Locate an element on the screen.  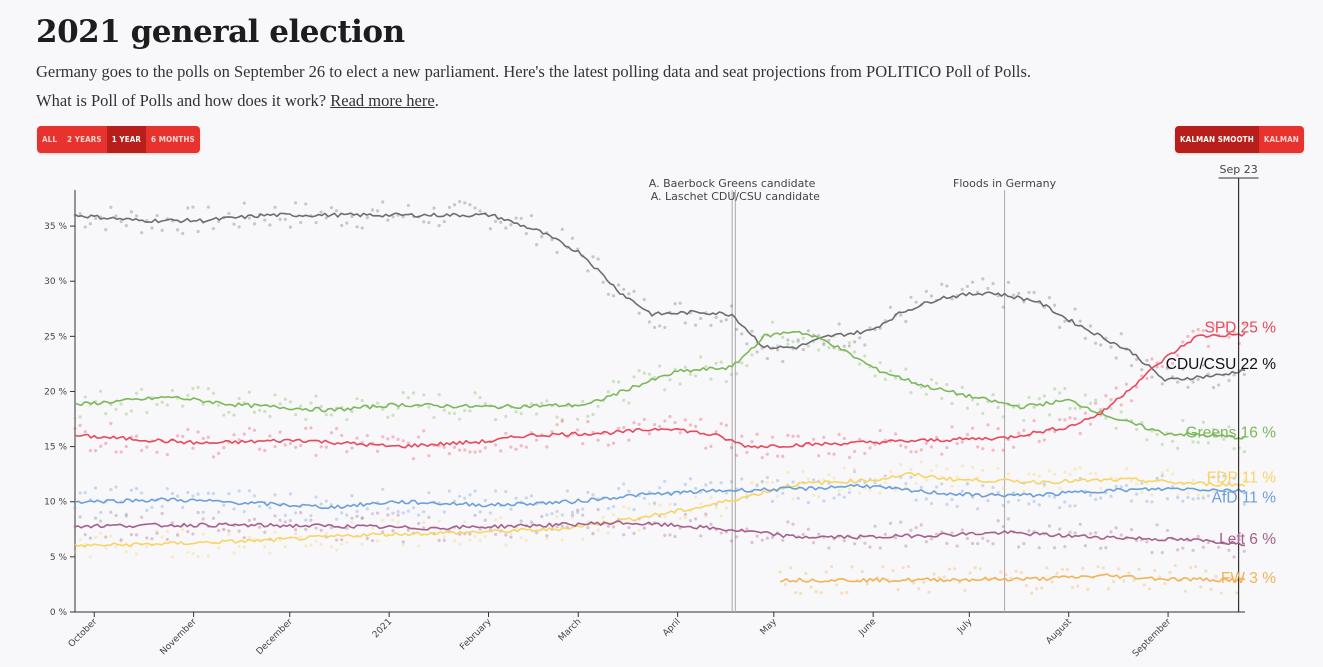
range-button-1-year: 1 YEAR is located at coordinates (126, 139).